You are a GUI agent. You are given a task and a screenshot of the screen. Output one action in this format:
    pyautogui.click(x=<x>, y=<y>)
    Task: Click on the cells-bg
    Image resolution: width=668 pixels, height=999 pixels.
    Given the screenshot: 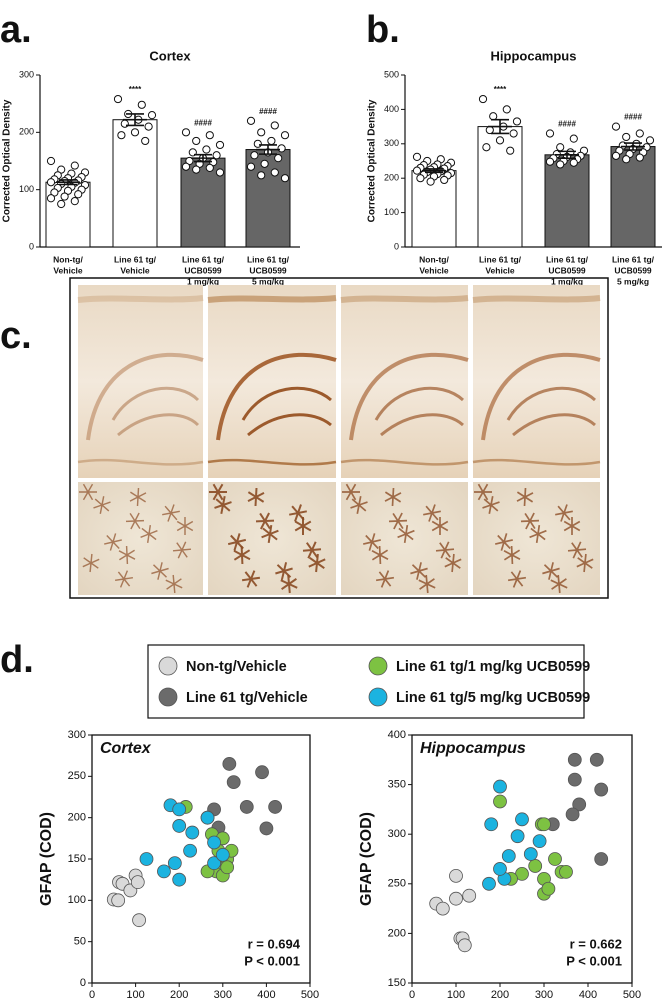 What is the action you would take?
    pyautogui.click(x=272, y=538)
    